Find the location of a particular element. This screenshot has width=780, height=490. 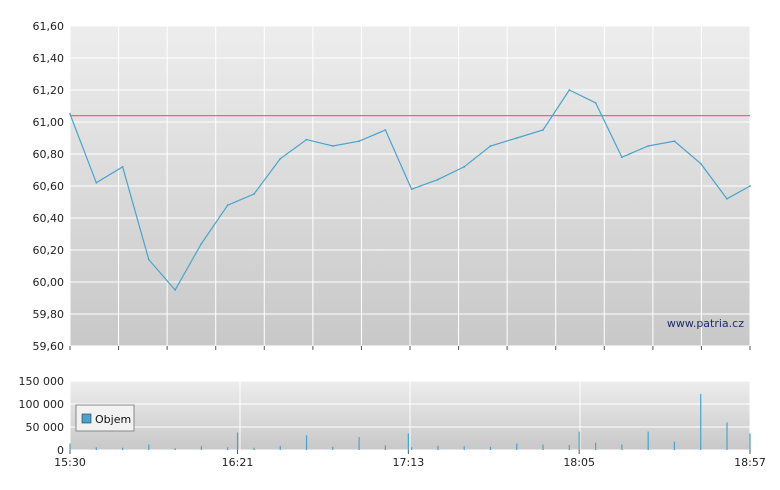

volume-legend: Objem is located at coordinates (105, 418).